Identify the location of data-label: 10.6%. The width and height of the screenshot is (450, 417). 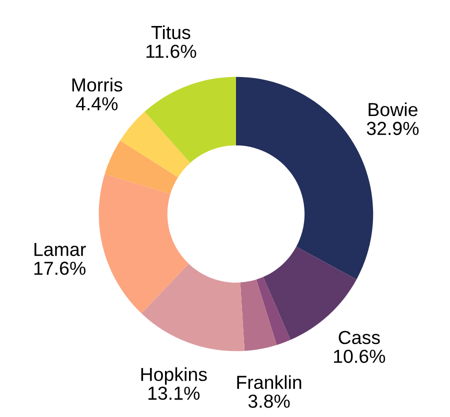
(360, 356).